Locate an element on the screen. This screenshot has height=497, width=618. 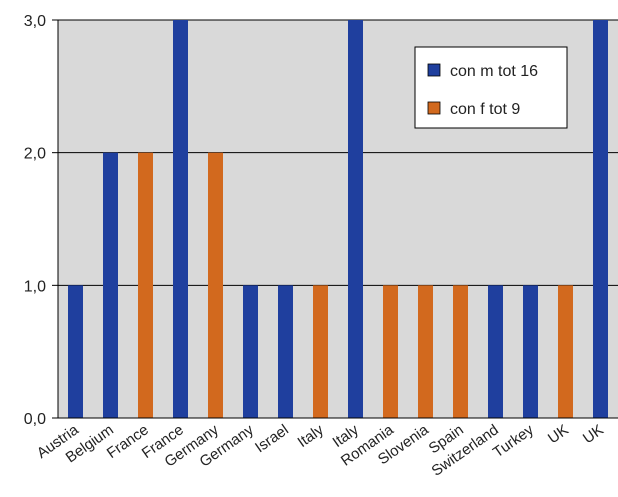
y-tick-label-0: 0,0 is located at coordinates (35, 419).